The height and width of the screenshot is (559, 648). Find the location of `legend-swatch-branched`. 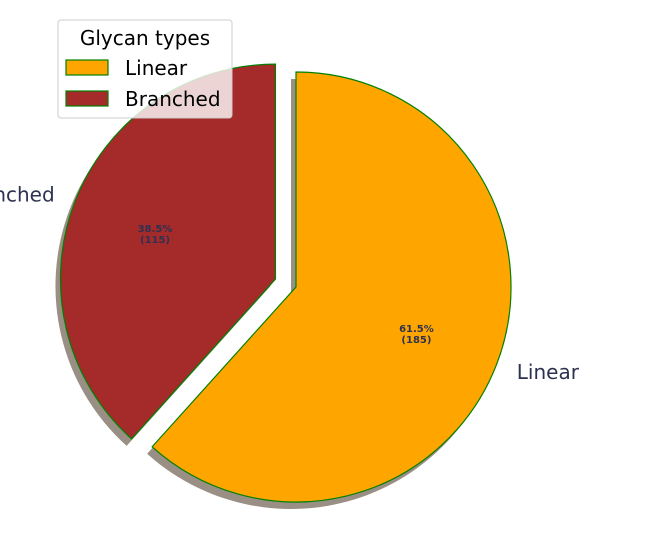

legend-swatch-branched is located at coordinates (87, 98).